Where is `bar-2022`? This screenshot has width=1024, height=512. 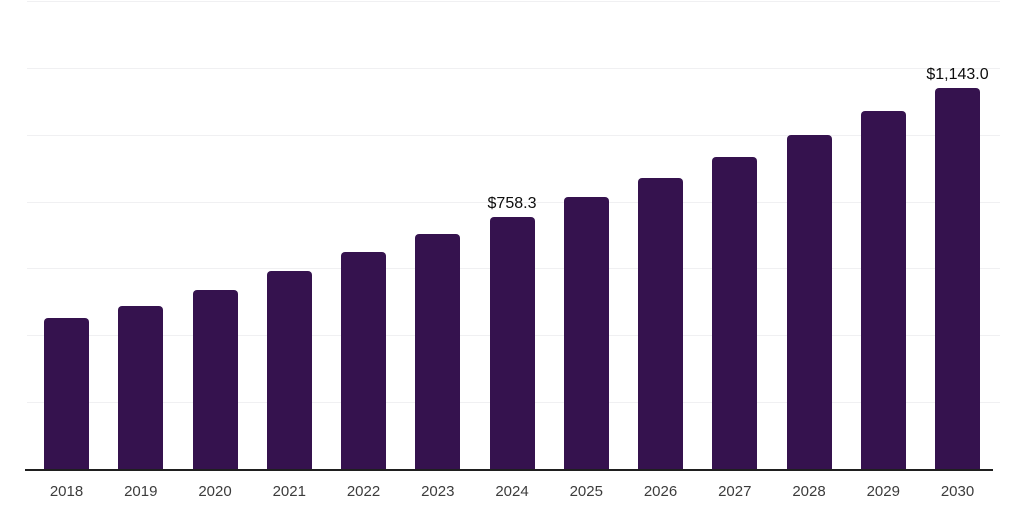 bar-2022 is located at coordinates (363, 360).